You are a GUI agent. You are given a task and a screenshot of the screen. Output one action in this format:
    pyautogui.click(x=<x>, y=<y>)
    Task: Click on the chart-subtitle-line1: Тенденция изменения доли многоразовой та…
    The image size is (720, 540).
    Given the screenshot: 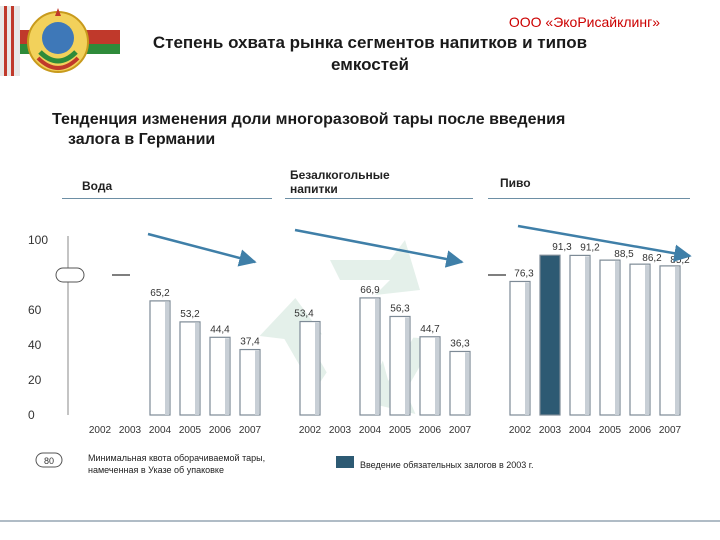 What is the action you would take?
    pyautogui.click(x=309, y=119)
    